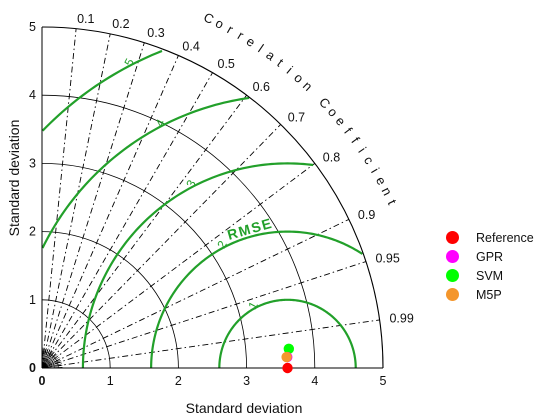 Image resolution: width=550 pixels, height=420 pixels. Describe the element at coordinates (14, 178) in the screenshot. I see `y-axis-label: Standard deviation` at that location.